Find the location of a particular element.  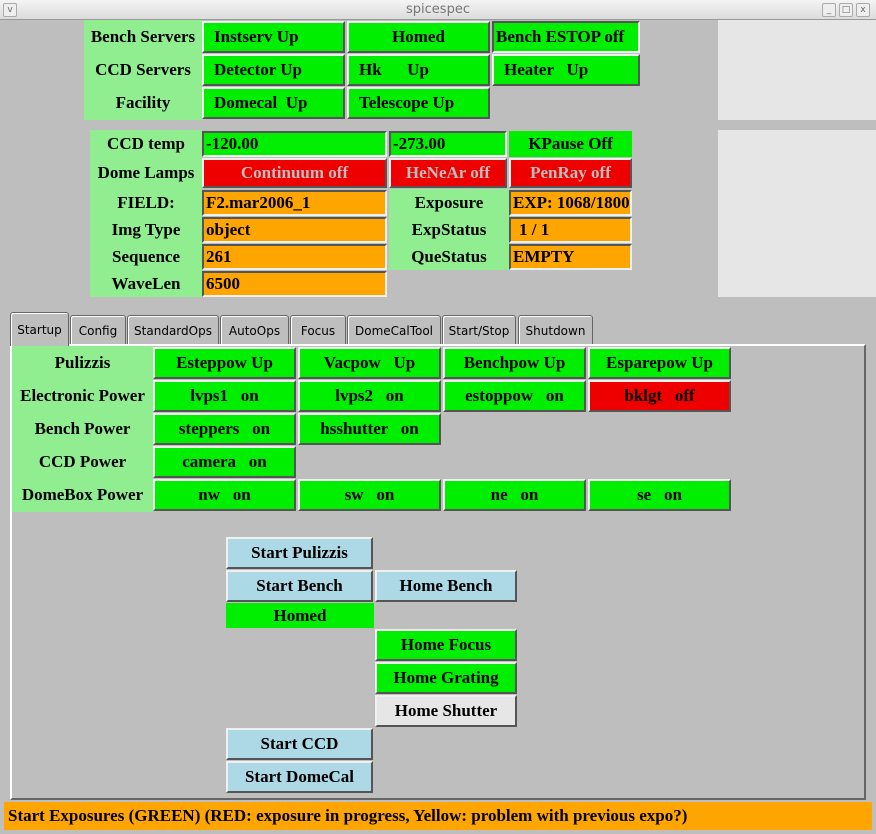

homed-button: Homed is located at coordinates (418, 37).